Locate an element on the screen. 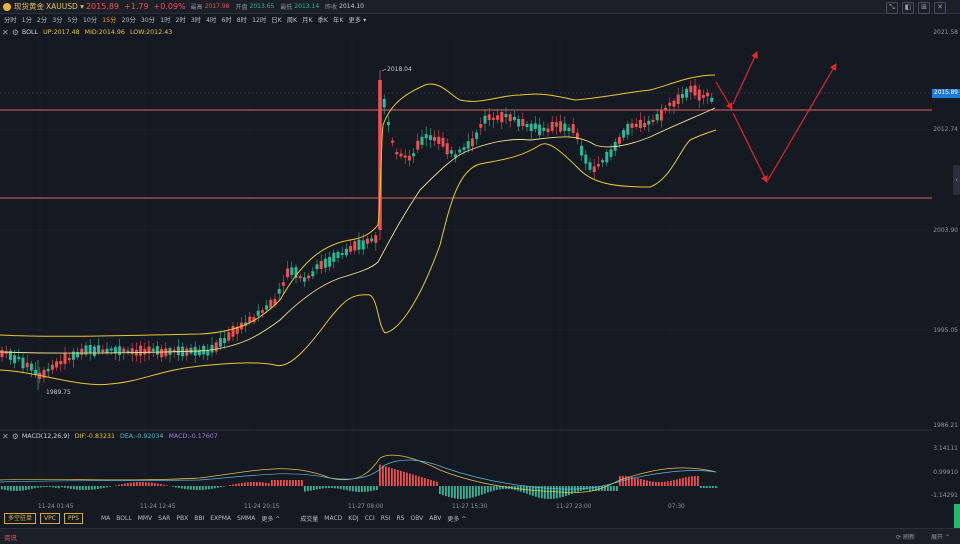 The image size is (960, 544). refresh-button: ⟳ 刷新 is located at coordinates (905, 536).